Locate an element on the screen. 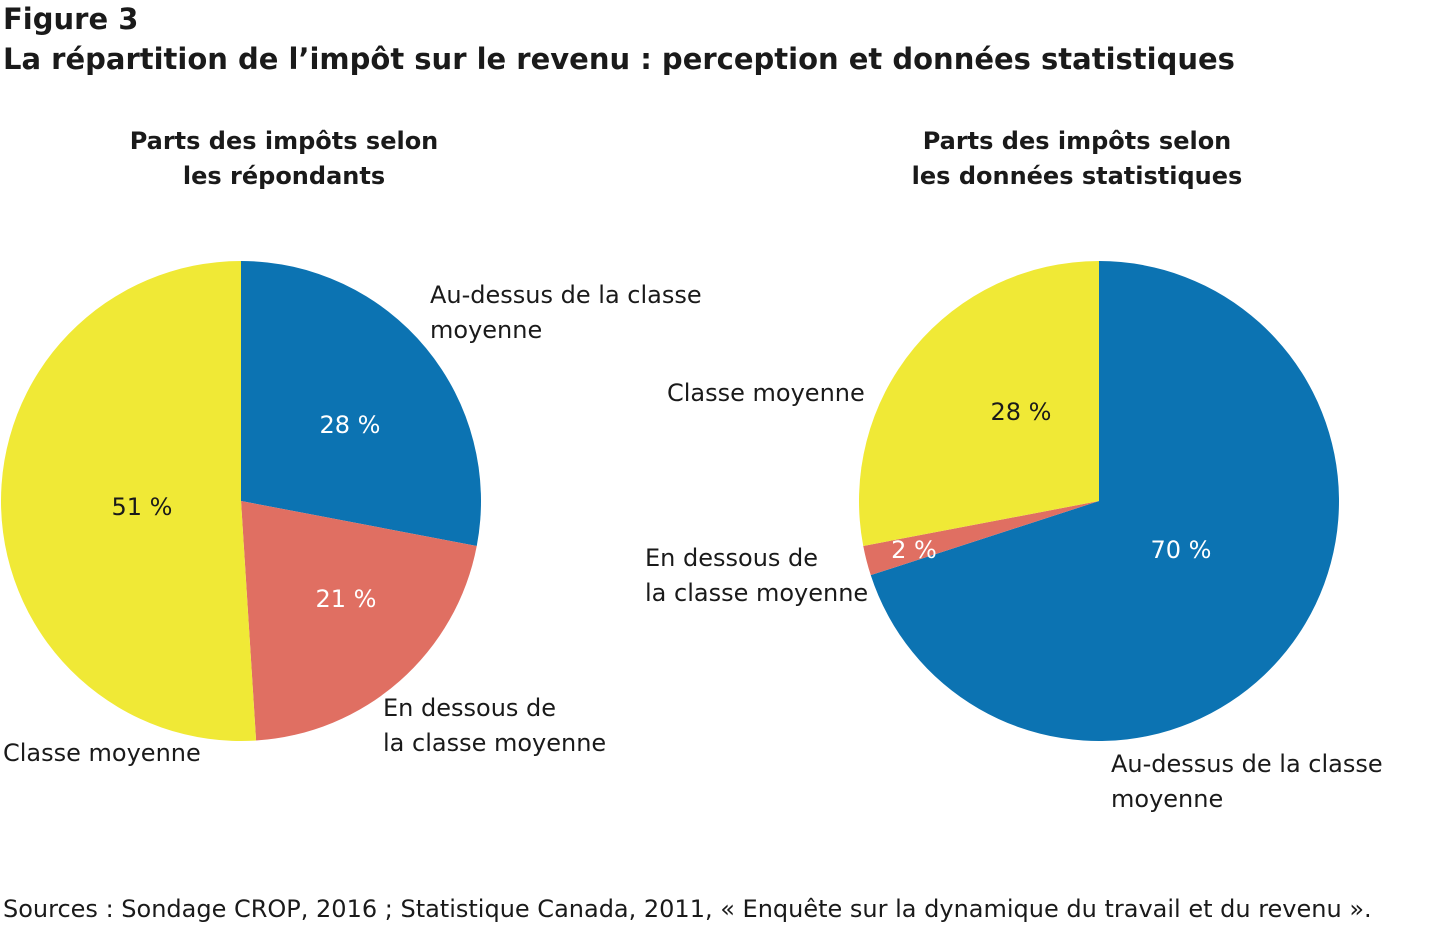 This screenshot has height=930, width=1433. chart-2-legend-above-line-1: Au-dessus de la classe is located at coordinates (1247, 764).